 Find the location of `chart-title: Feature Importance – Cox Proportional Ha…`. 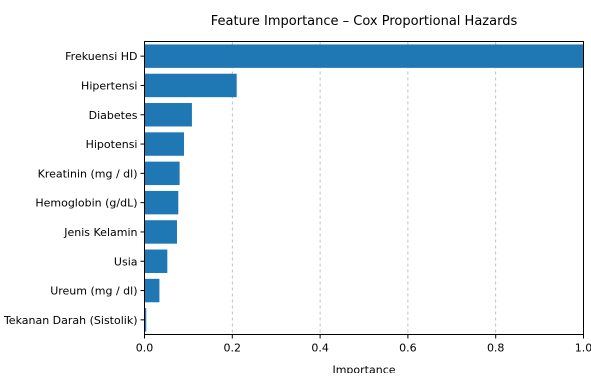

chart-title: Feature Importance – Cox Proportional Ha… is located at coordinates (364, 21).